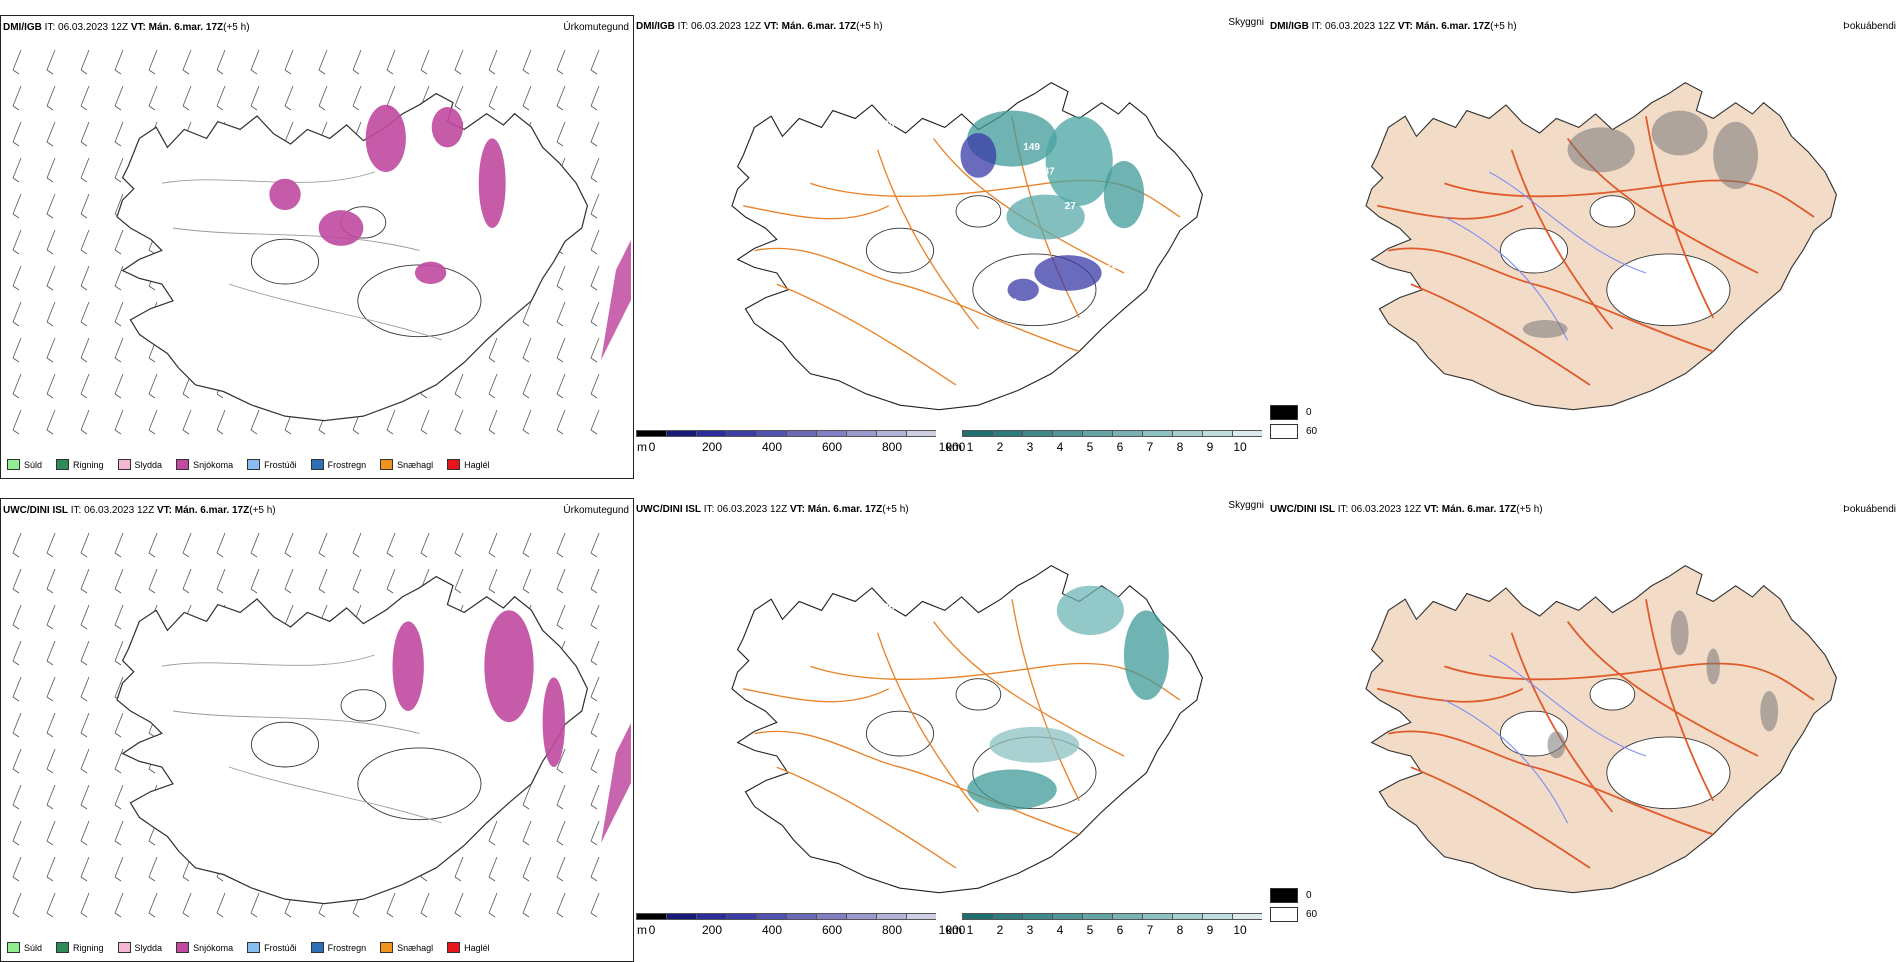 This screenshot has height=962, width=1900. I want to click on legend-item: Haglél, so click(468, 947).